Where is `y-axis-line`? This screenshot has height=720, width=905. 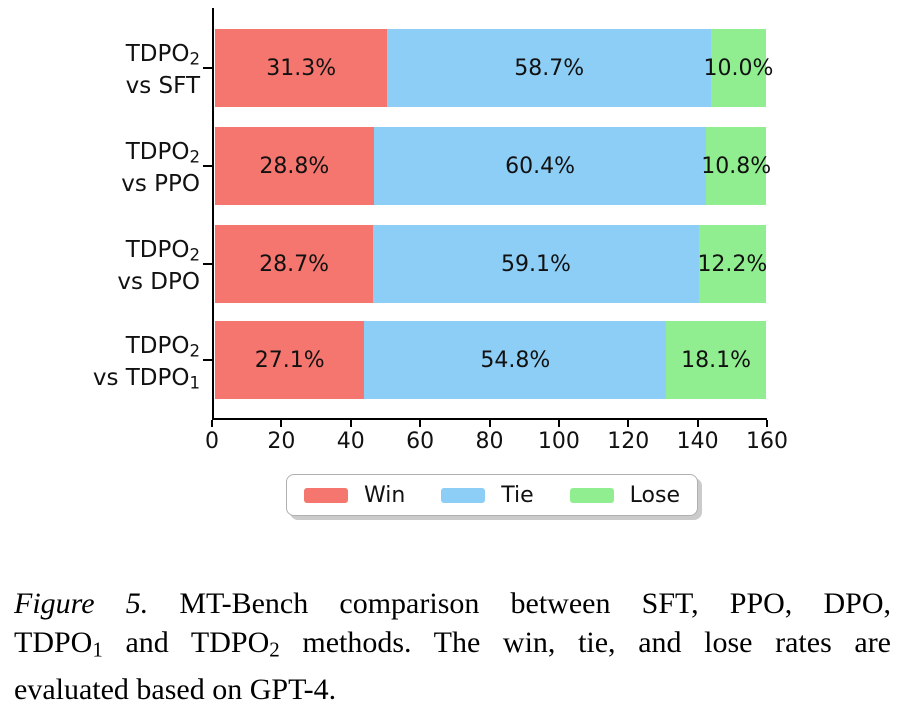 y-axis-line is located at coordinates (213, 213).